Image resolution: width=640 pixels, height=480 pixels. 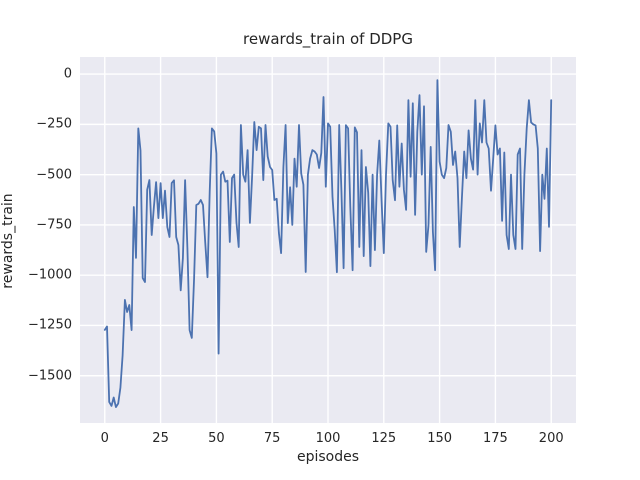 I want to click on x-tick-label: 0, so click(x=104, y=438).